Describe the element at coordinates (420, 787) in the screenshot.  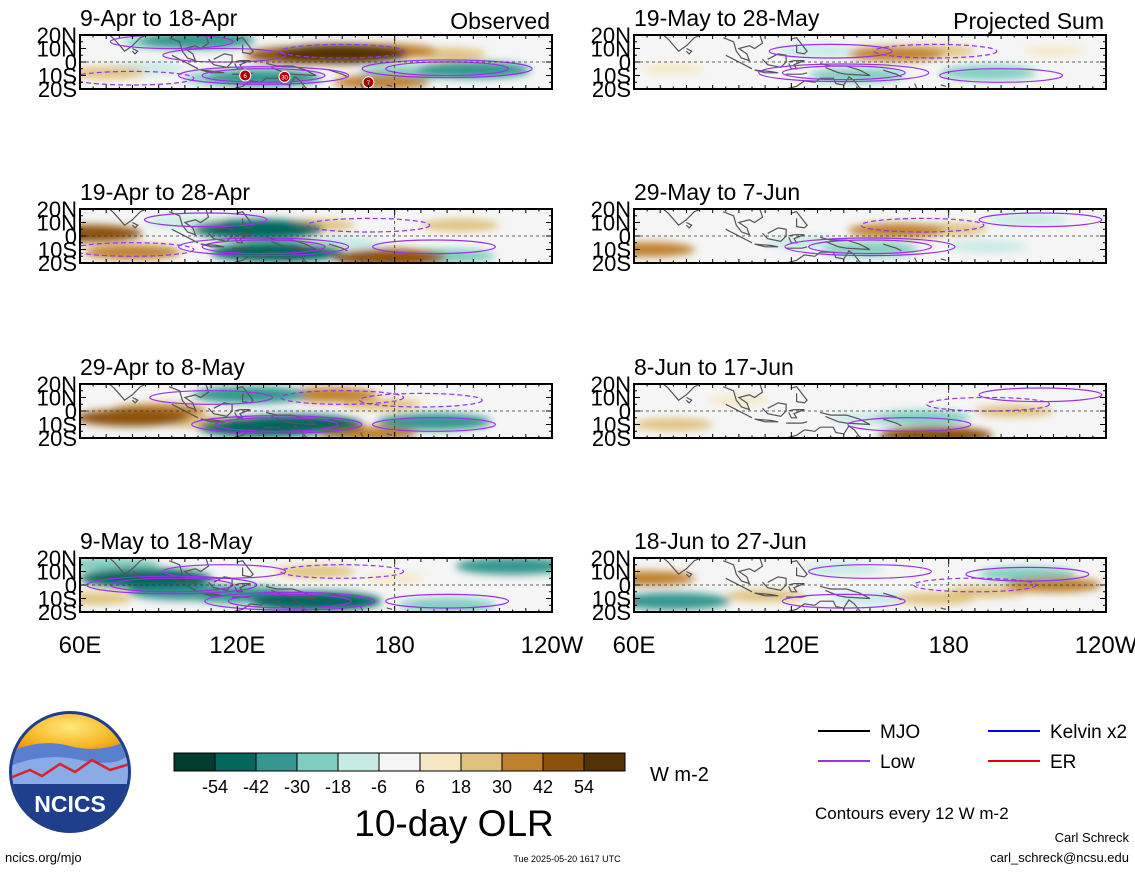
I see `colorbar-tick-label: 6` at that location.